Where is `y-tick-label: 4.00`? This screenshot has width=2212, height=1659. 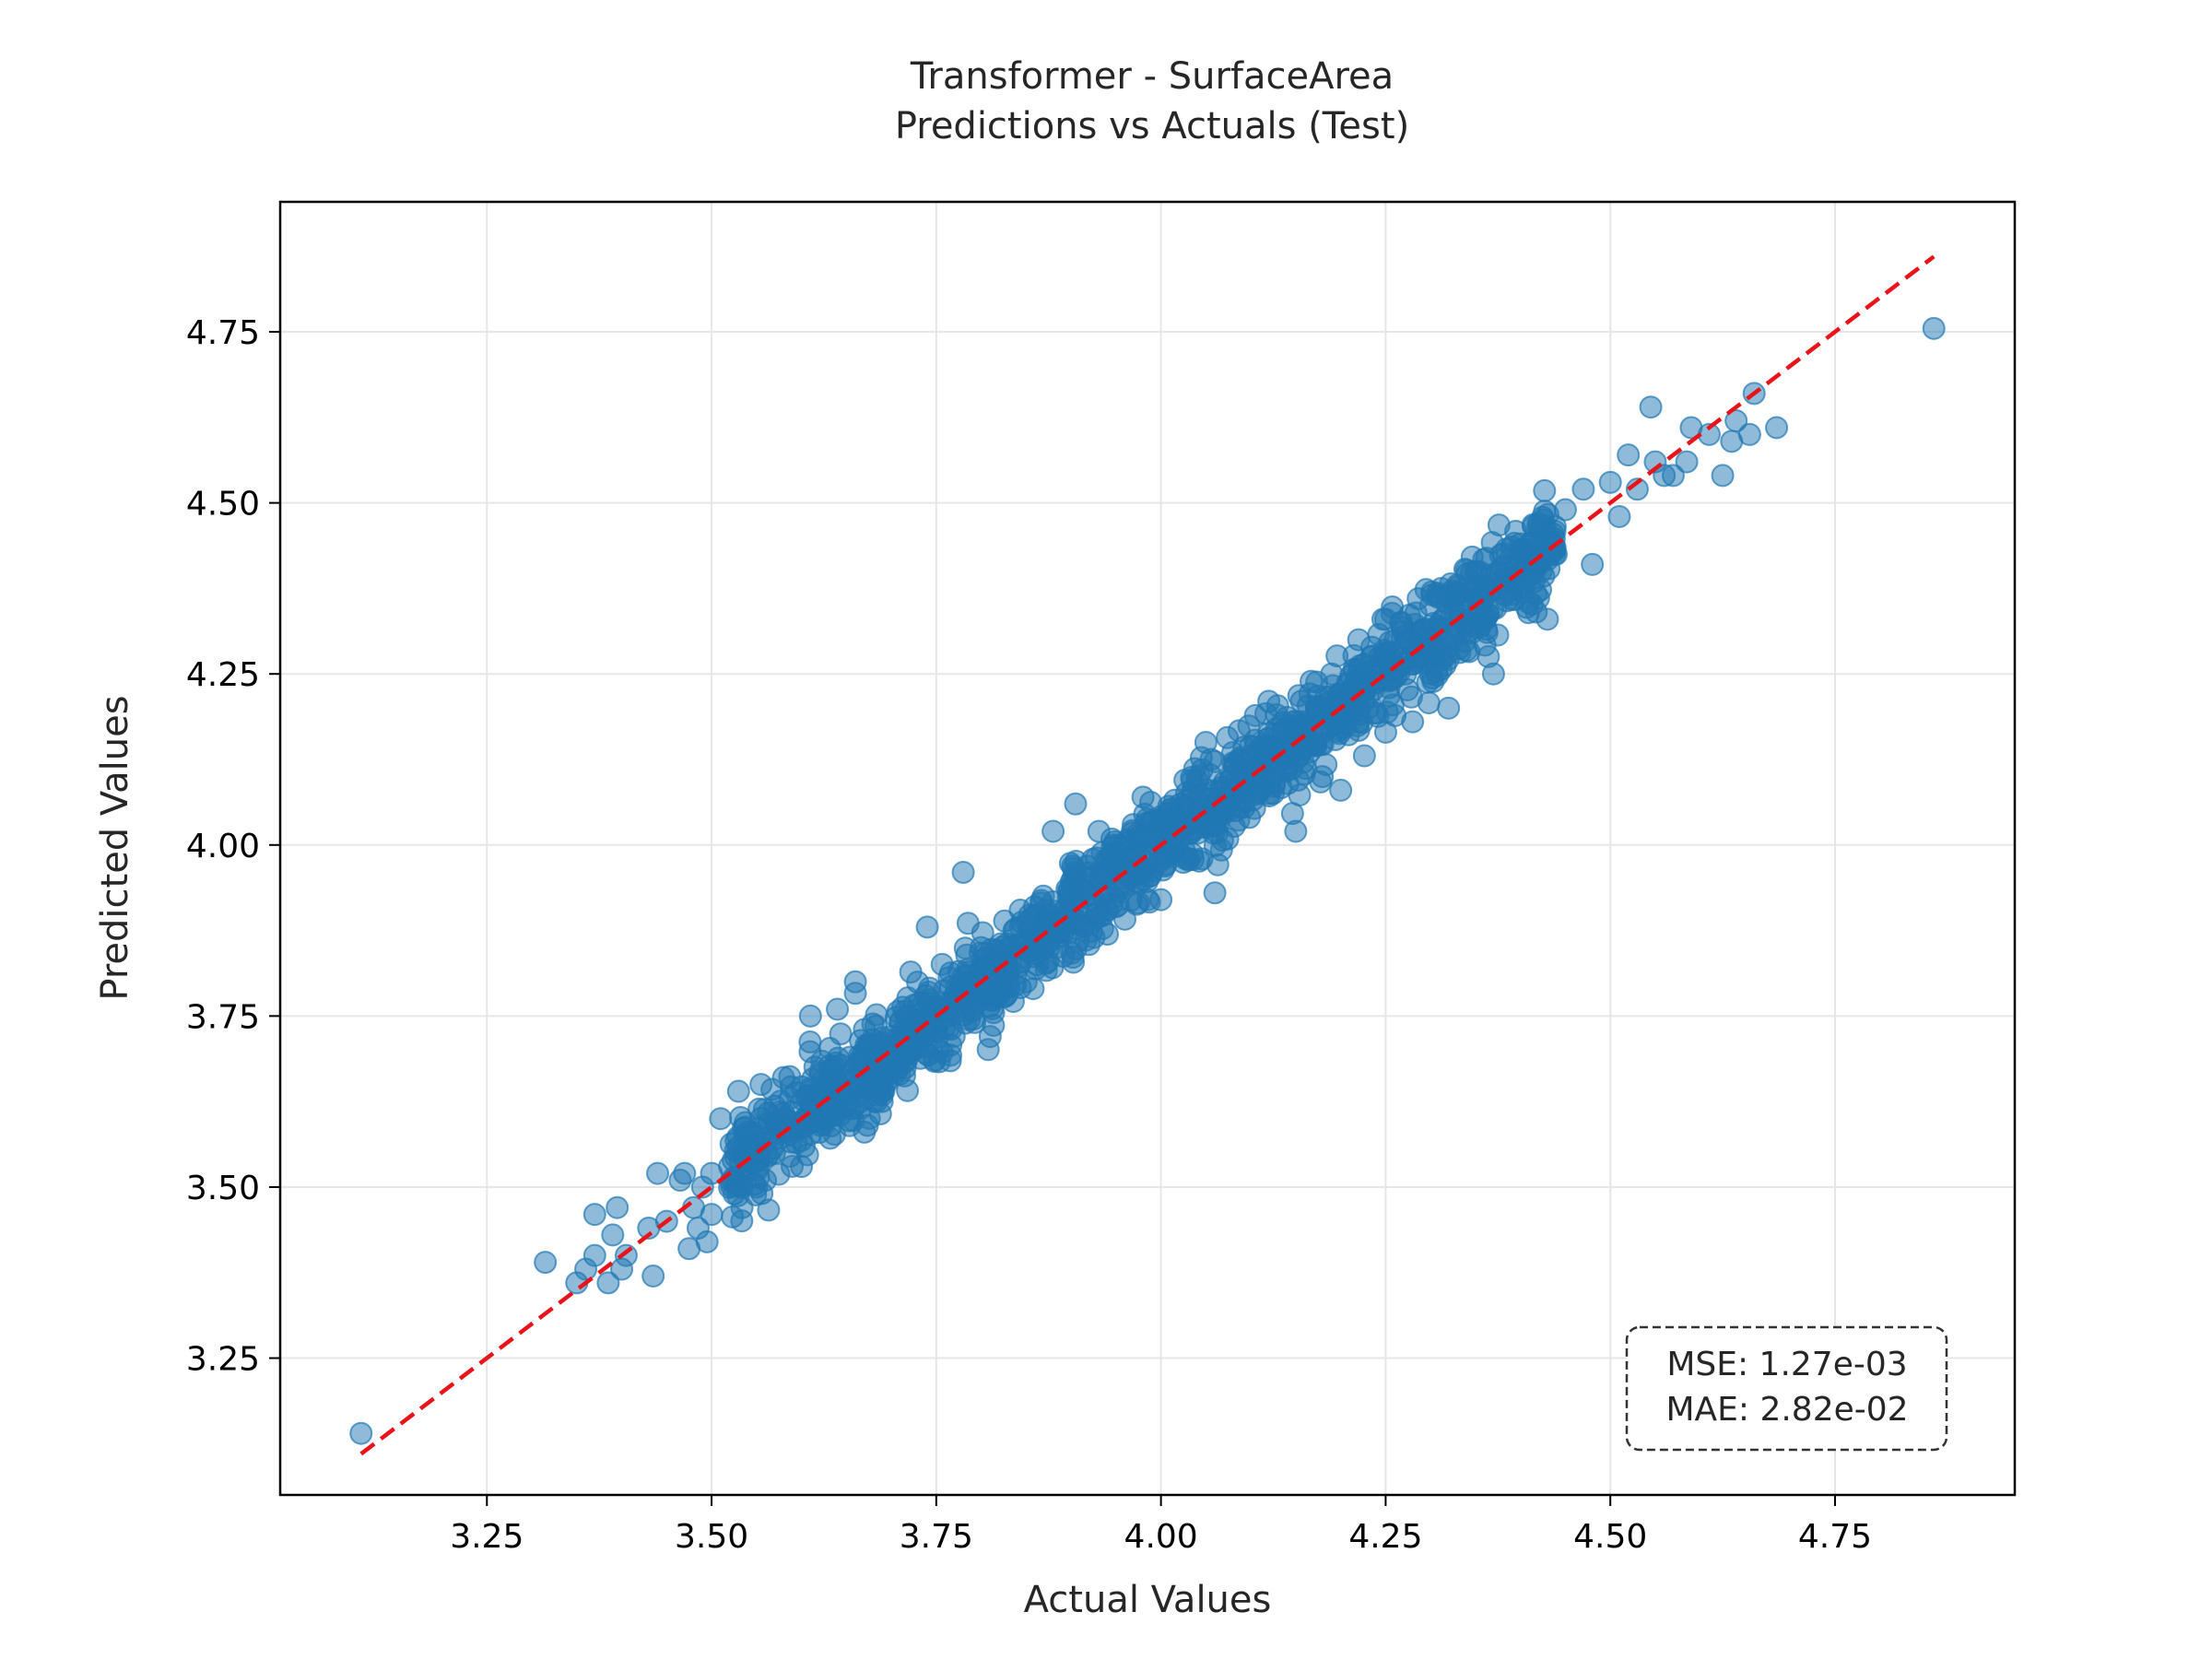 y-tick-label: 4.00 is located at coordinates (223, 846).